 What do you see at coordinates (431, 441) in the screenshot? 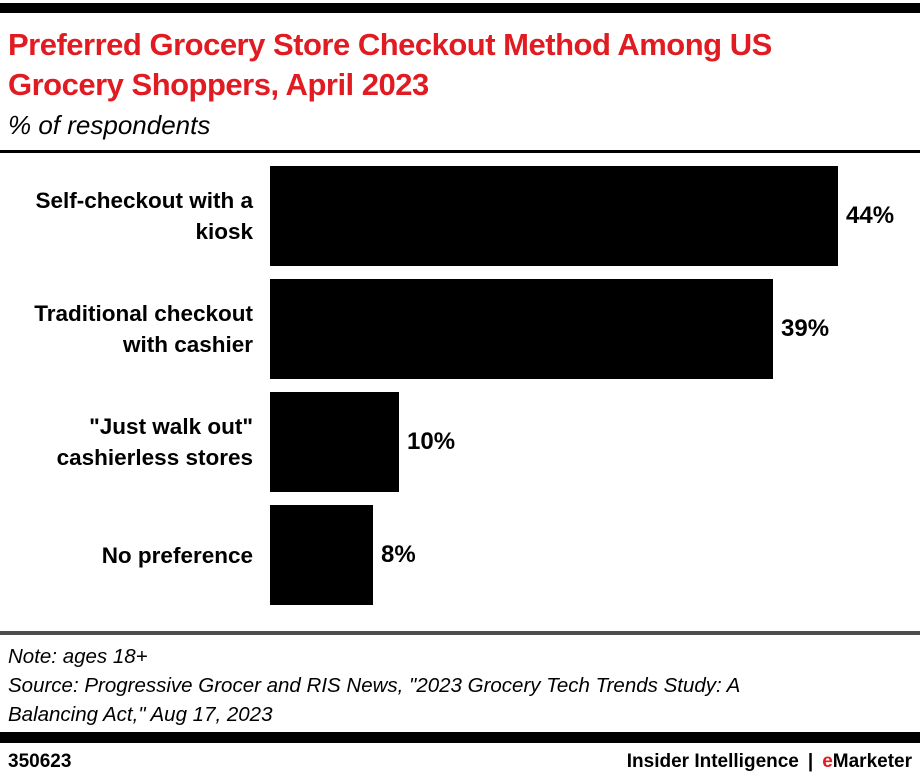
I see `value-label: 10%` at bounding box center [431, 441].